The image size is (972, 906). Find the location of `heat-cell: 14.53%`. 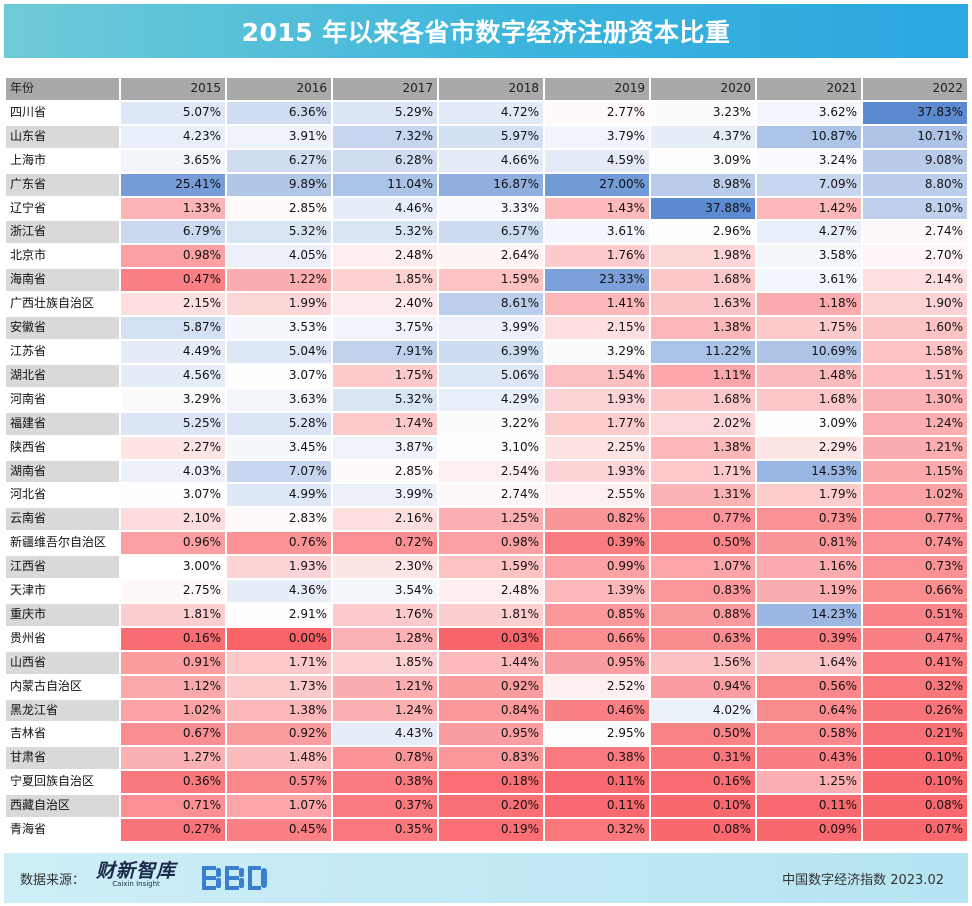

heat-cell: 14.53% is located at coordinates (809, 471).